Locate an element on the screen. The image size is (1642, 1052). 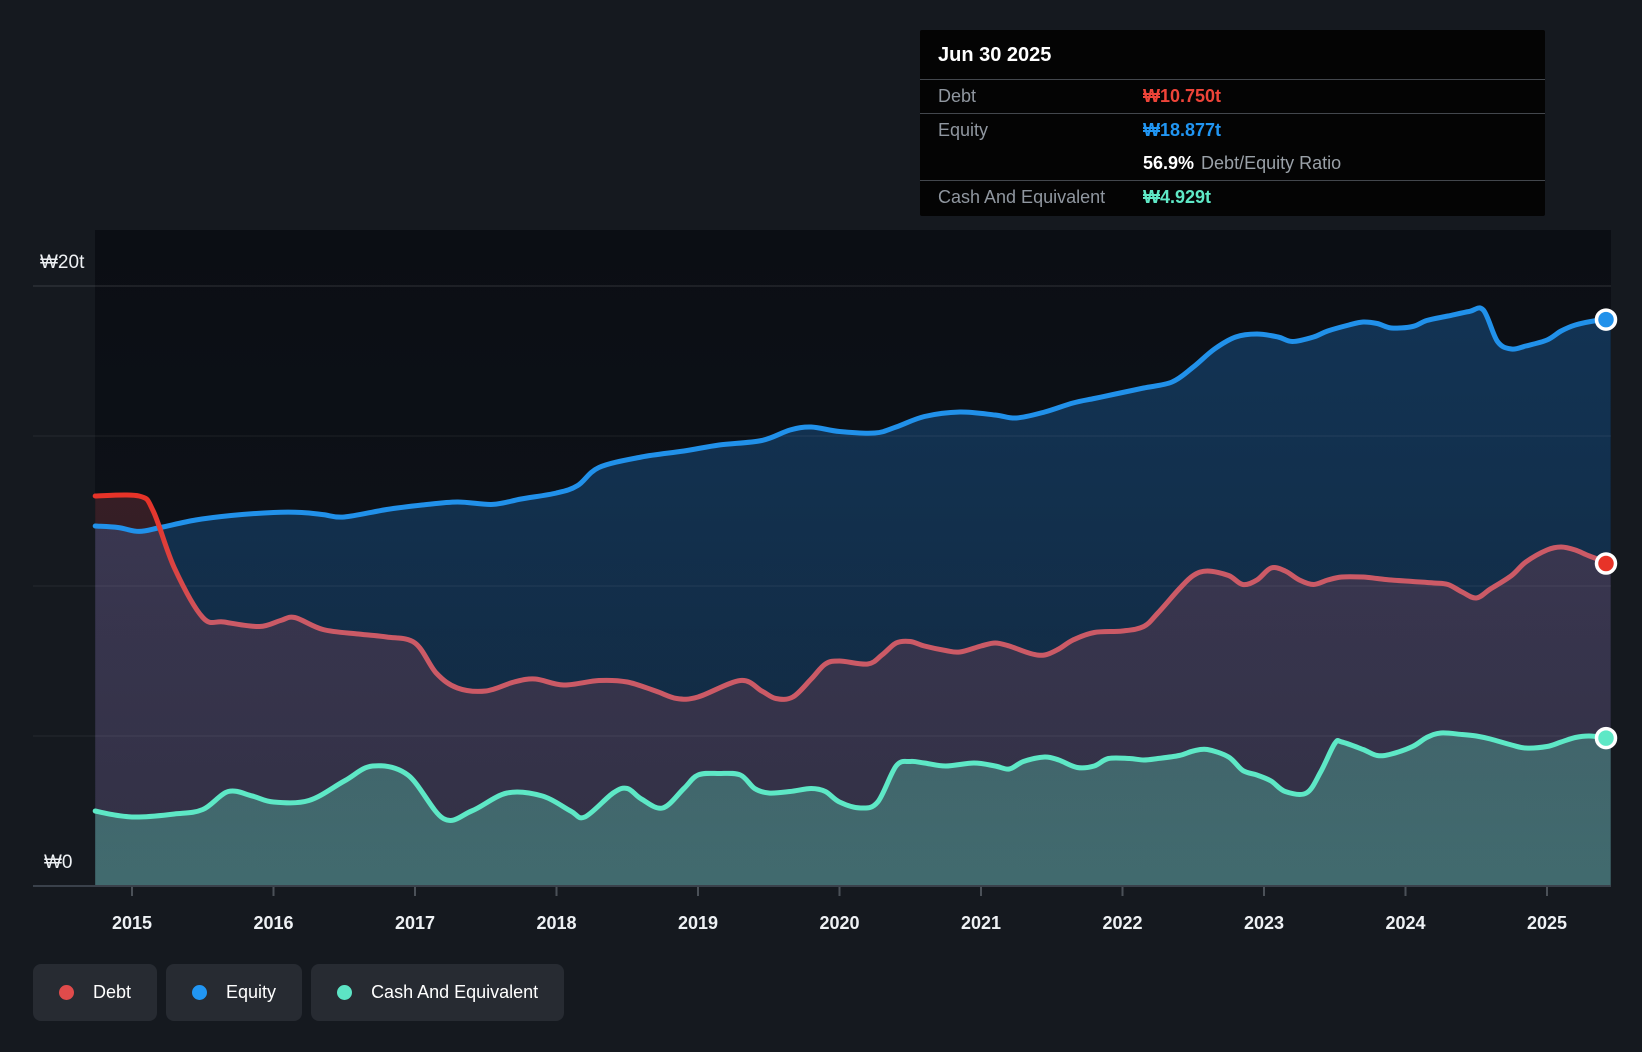
legend-equity-label: Equity is located at coordinates (251, 992).